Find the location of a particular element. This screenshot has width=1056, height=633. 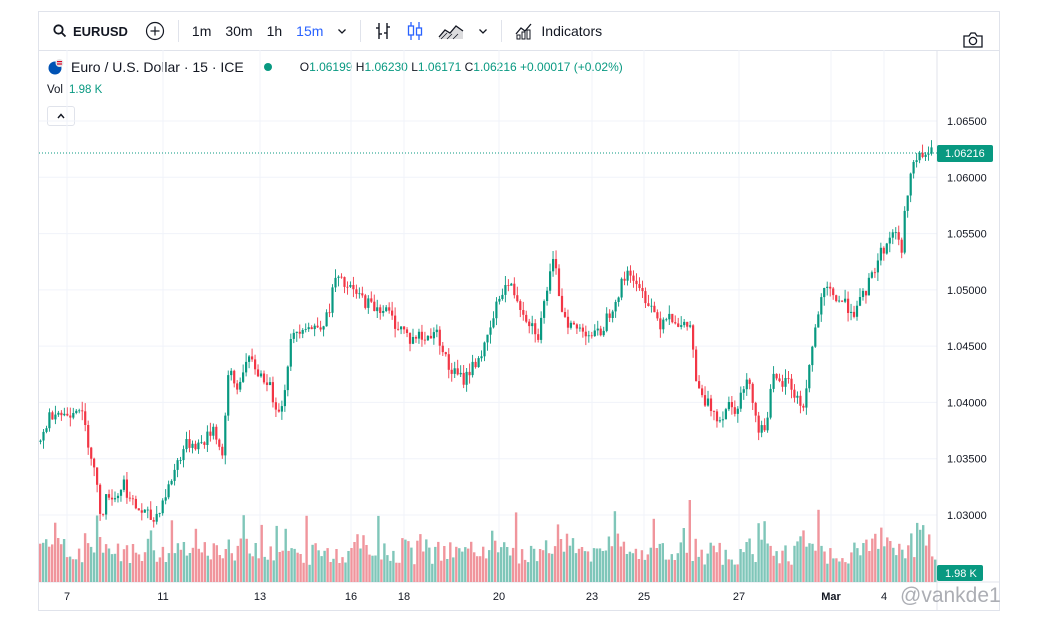

chart-style-dropdown is located at coordinates (483, 31).